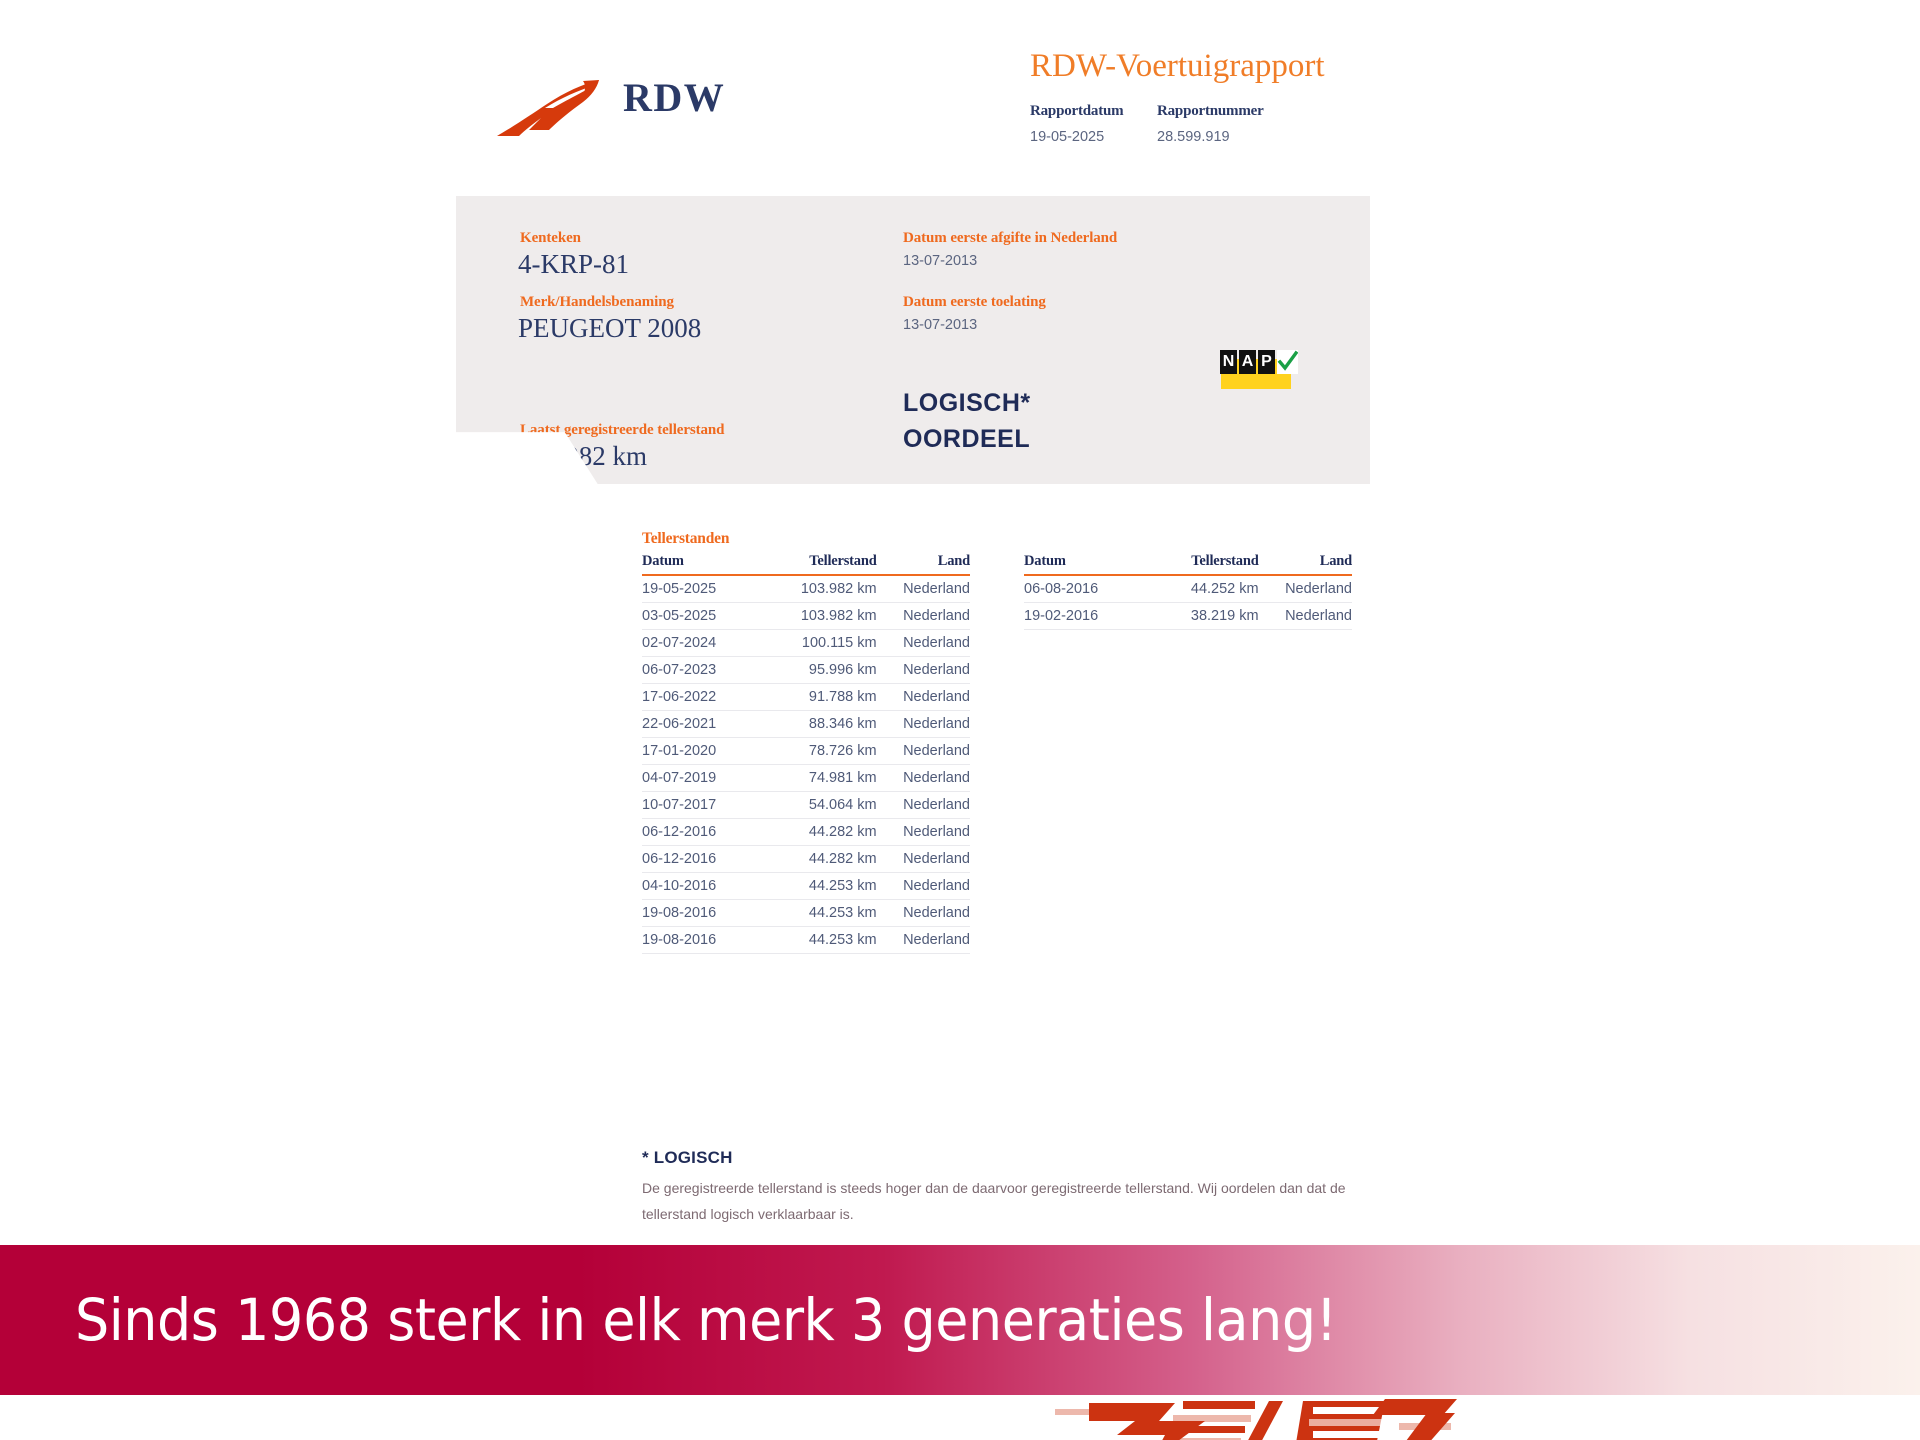  I want to click on table-row: 03-05-2025 103.982 km Nederland, so click(806, 616).